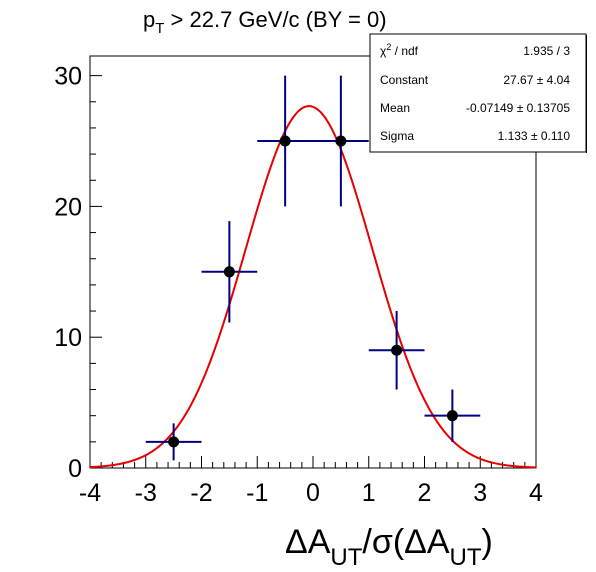  Describe the element at coordinates (68, 338) in the screenshot. I see `y-tick-label: 10` at that location.